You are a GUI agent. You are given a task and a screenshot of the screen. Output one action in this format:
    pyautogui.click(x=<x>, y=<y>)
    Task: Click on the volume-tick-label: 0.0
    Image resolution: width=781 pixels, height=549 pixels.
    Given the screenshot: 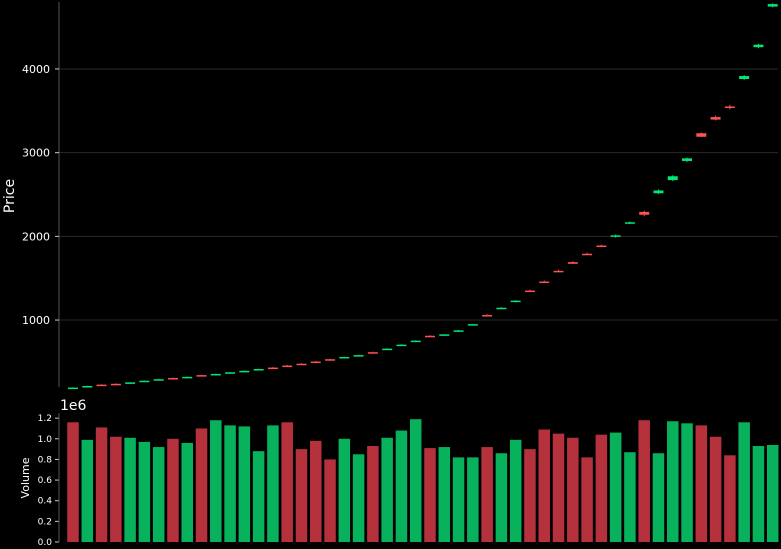 What is the action you would take?
    pyautogui.click(x=45, y=543)
    